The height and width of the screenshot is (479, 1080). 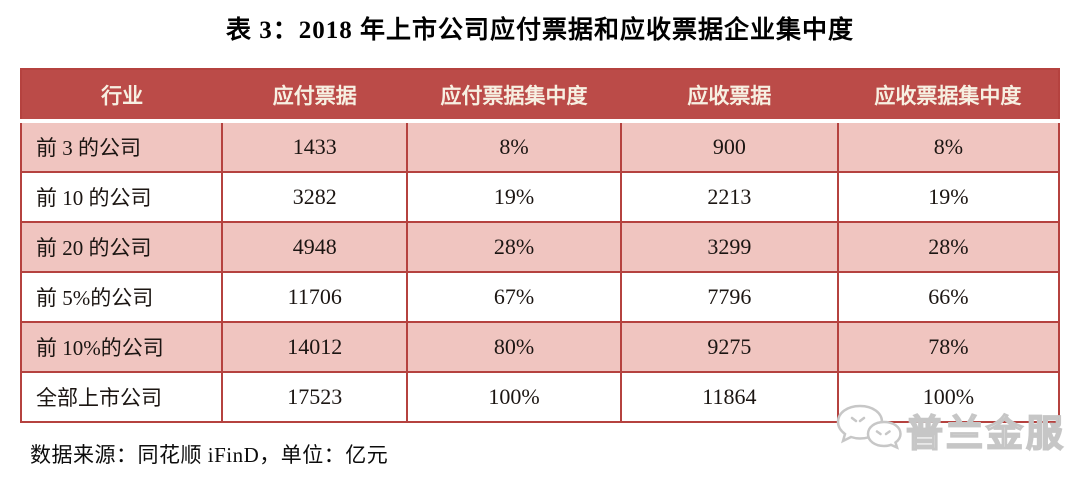 What do you see at coordinates (729, 247) in the screenshot?
I see `table-cell: 3299` at bounding box center [729, 247].